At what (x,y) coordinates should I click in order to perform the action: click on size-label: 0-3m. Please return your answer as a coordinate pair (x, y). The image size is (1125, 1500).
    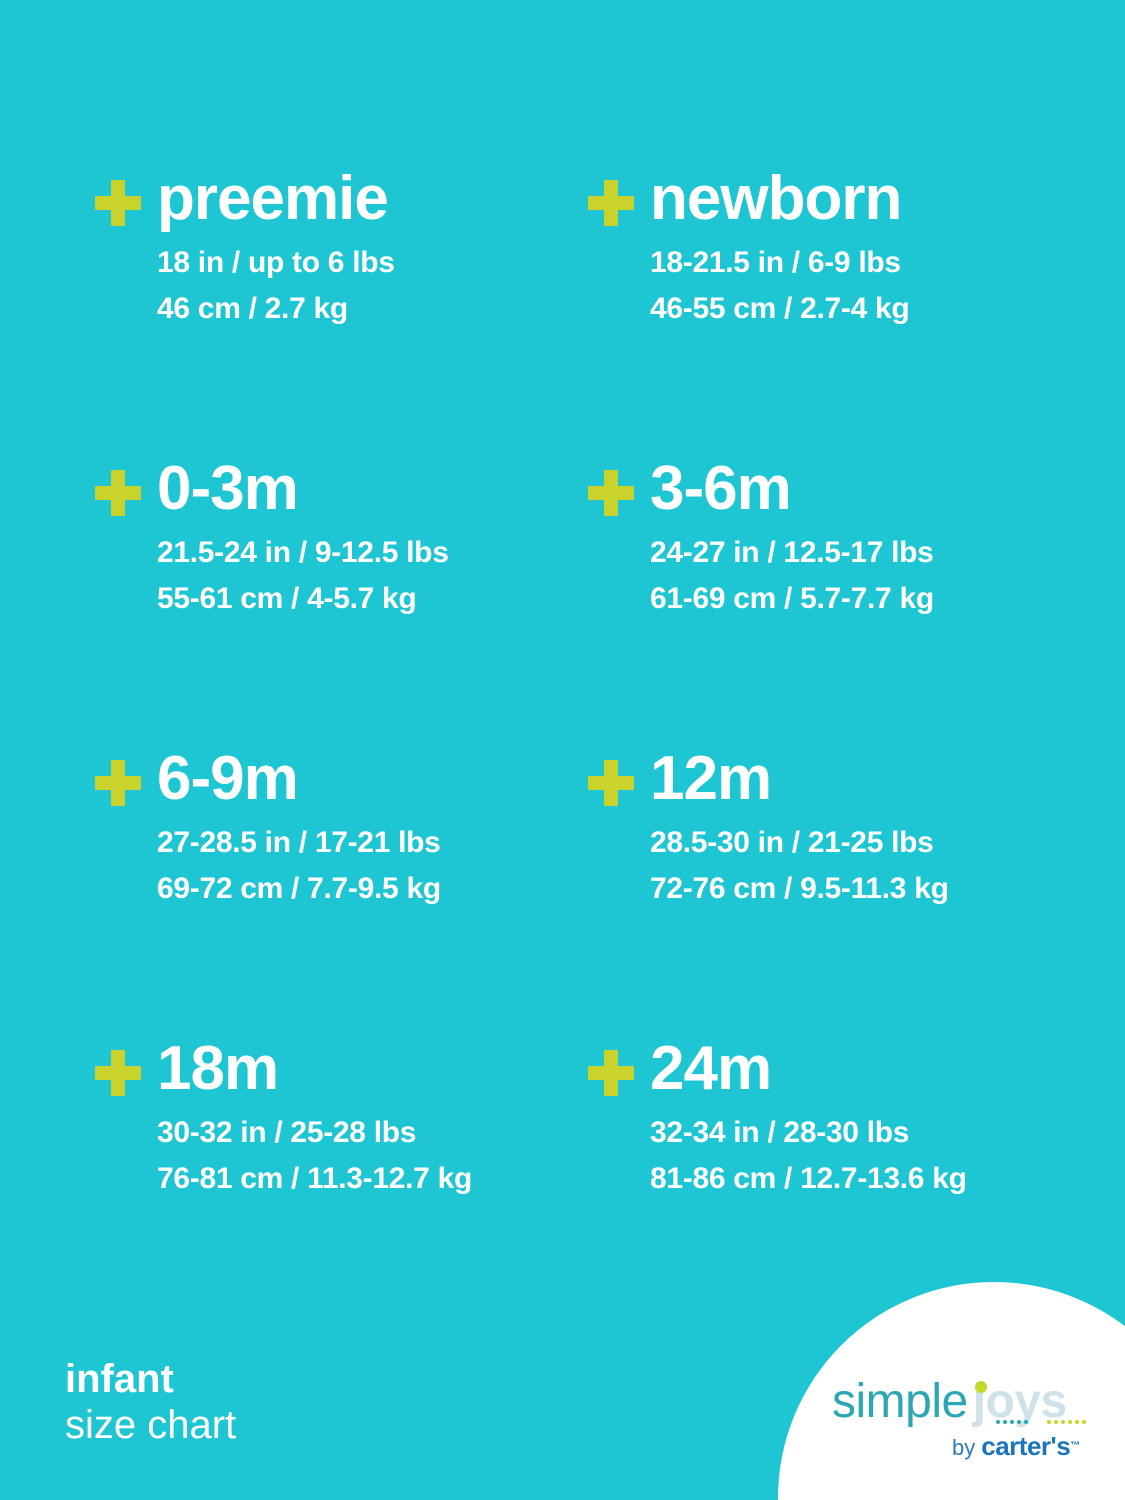
    Looking at the image, I should click on (228, 488).